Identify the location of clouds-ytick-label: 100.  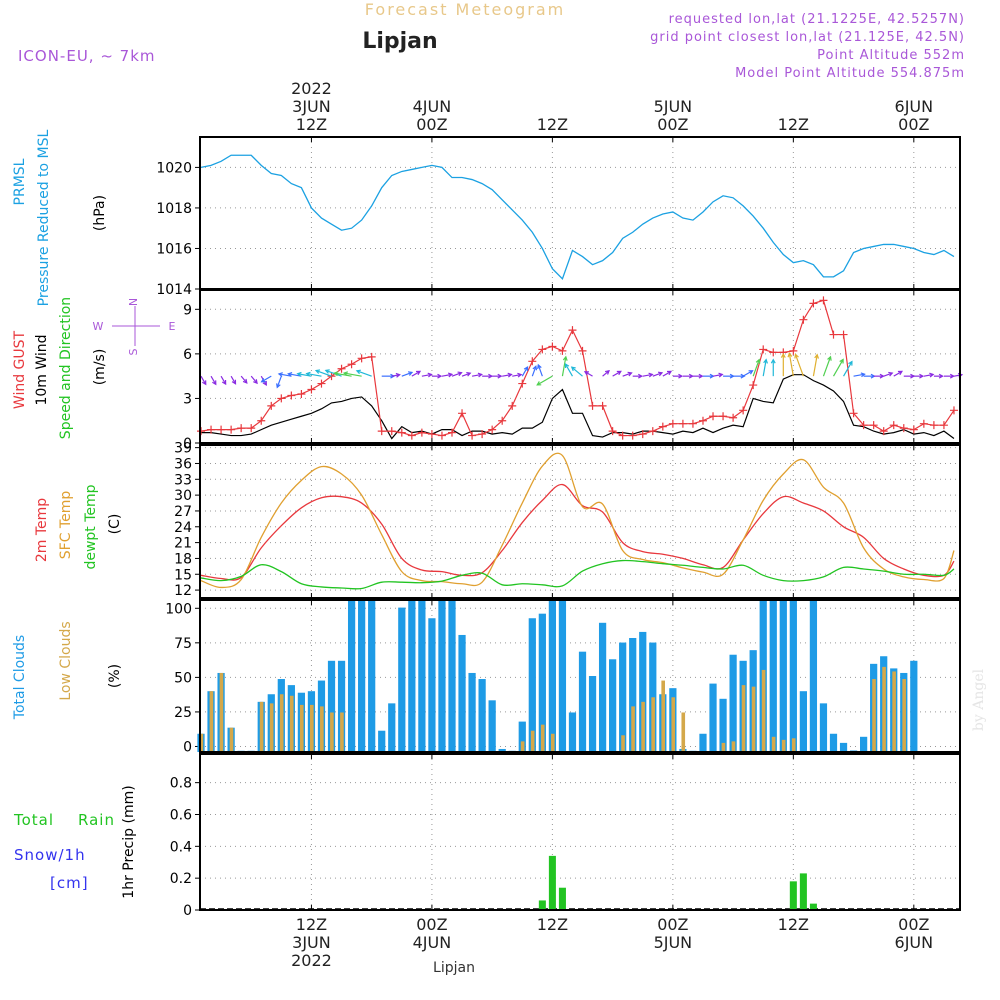
(178, 609).